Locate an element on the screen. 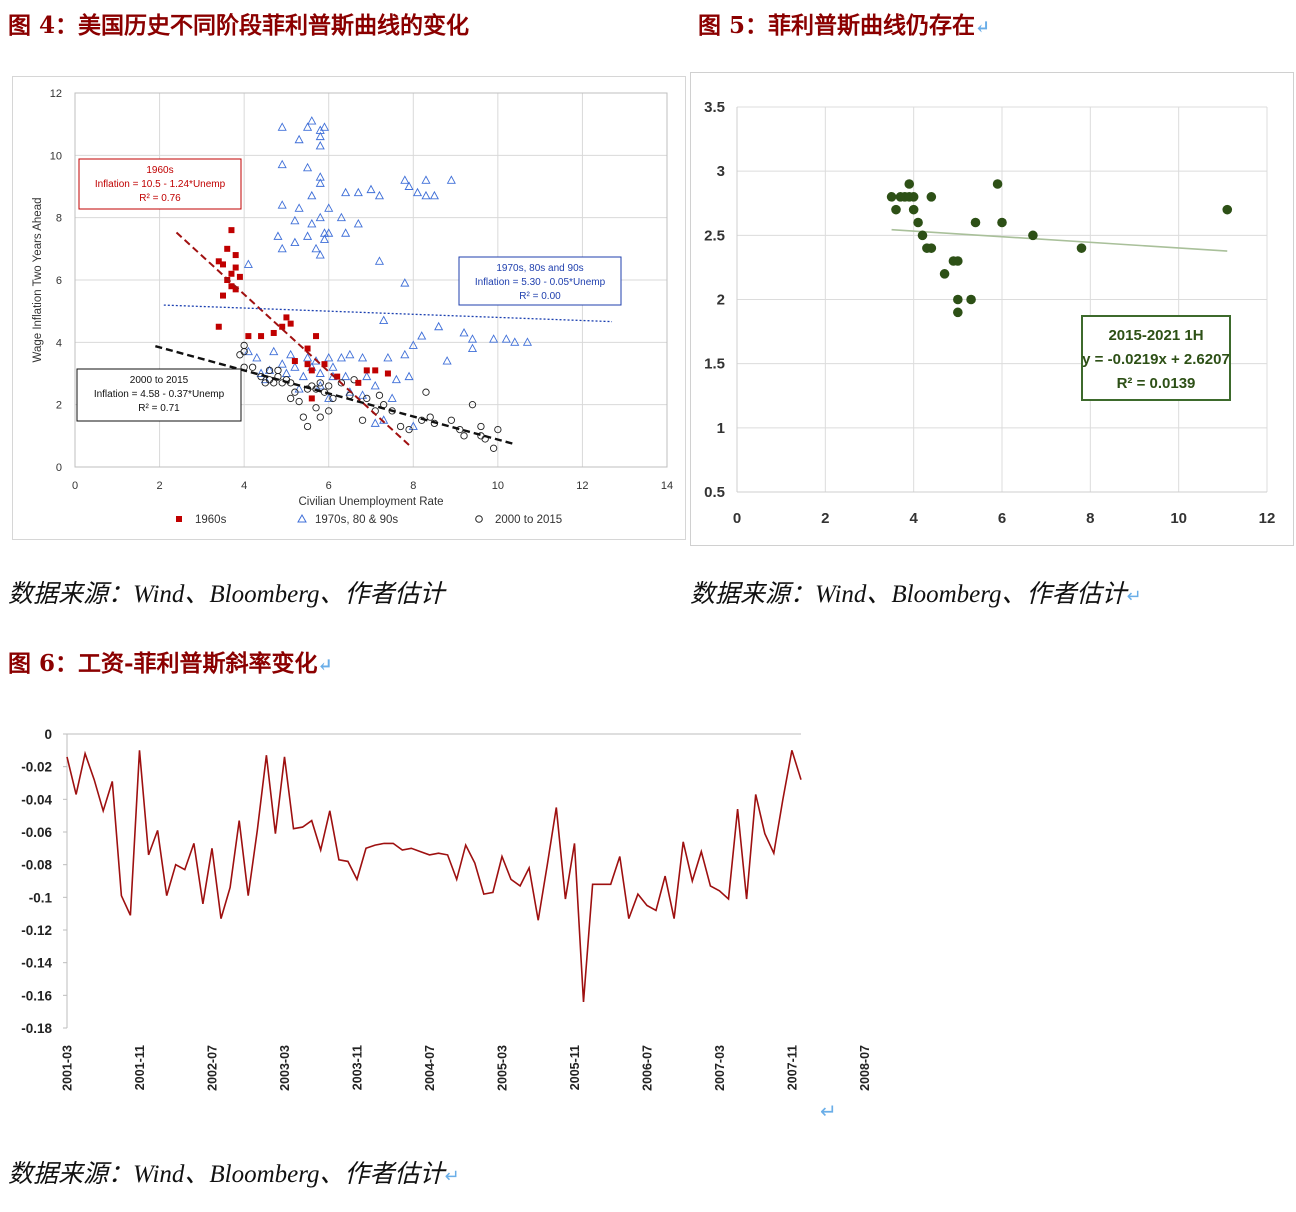 This screenshot has width=1296, height=1212. annotation-1960s-text: Inflation = 10.5 - 1.24*Unemp is located at coordinates (160, 184).